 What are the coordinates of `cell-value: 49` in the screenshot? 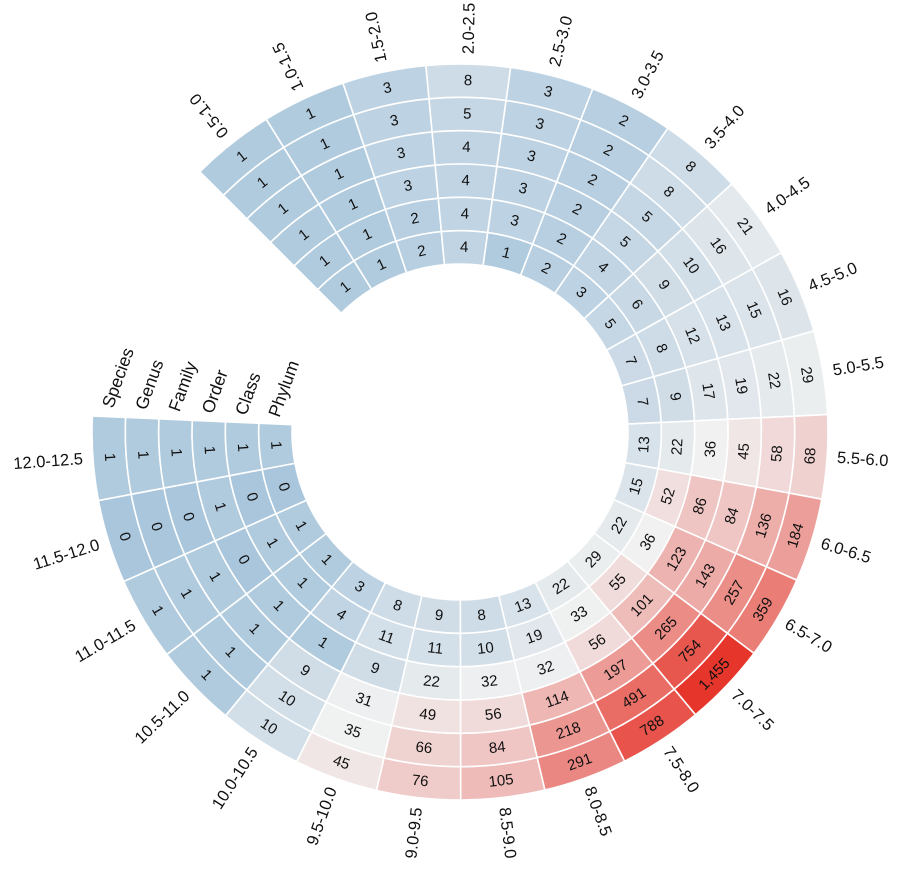 It's located at (427, 714).